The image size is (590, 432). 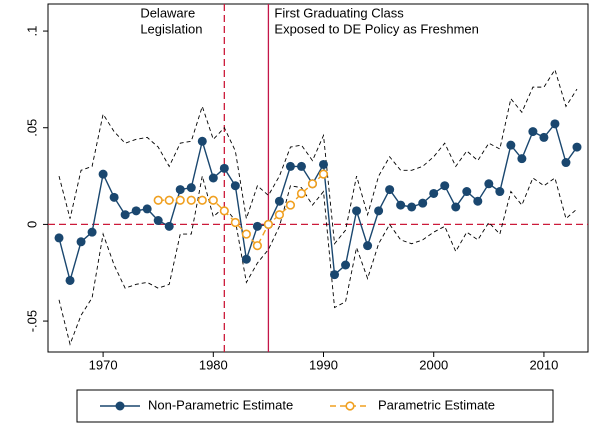 I want to click on annotation: First Graduating Class, so click(x=339, y=12).